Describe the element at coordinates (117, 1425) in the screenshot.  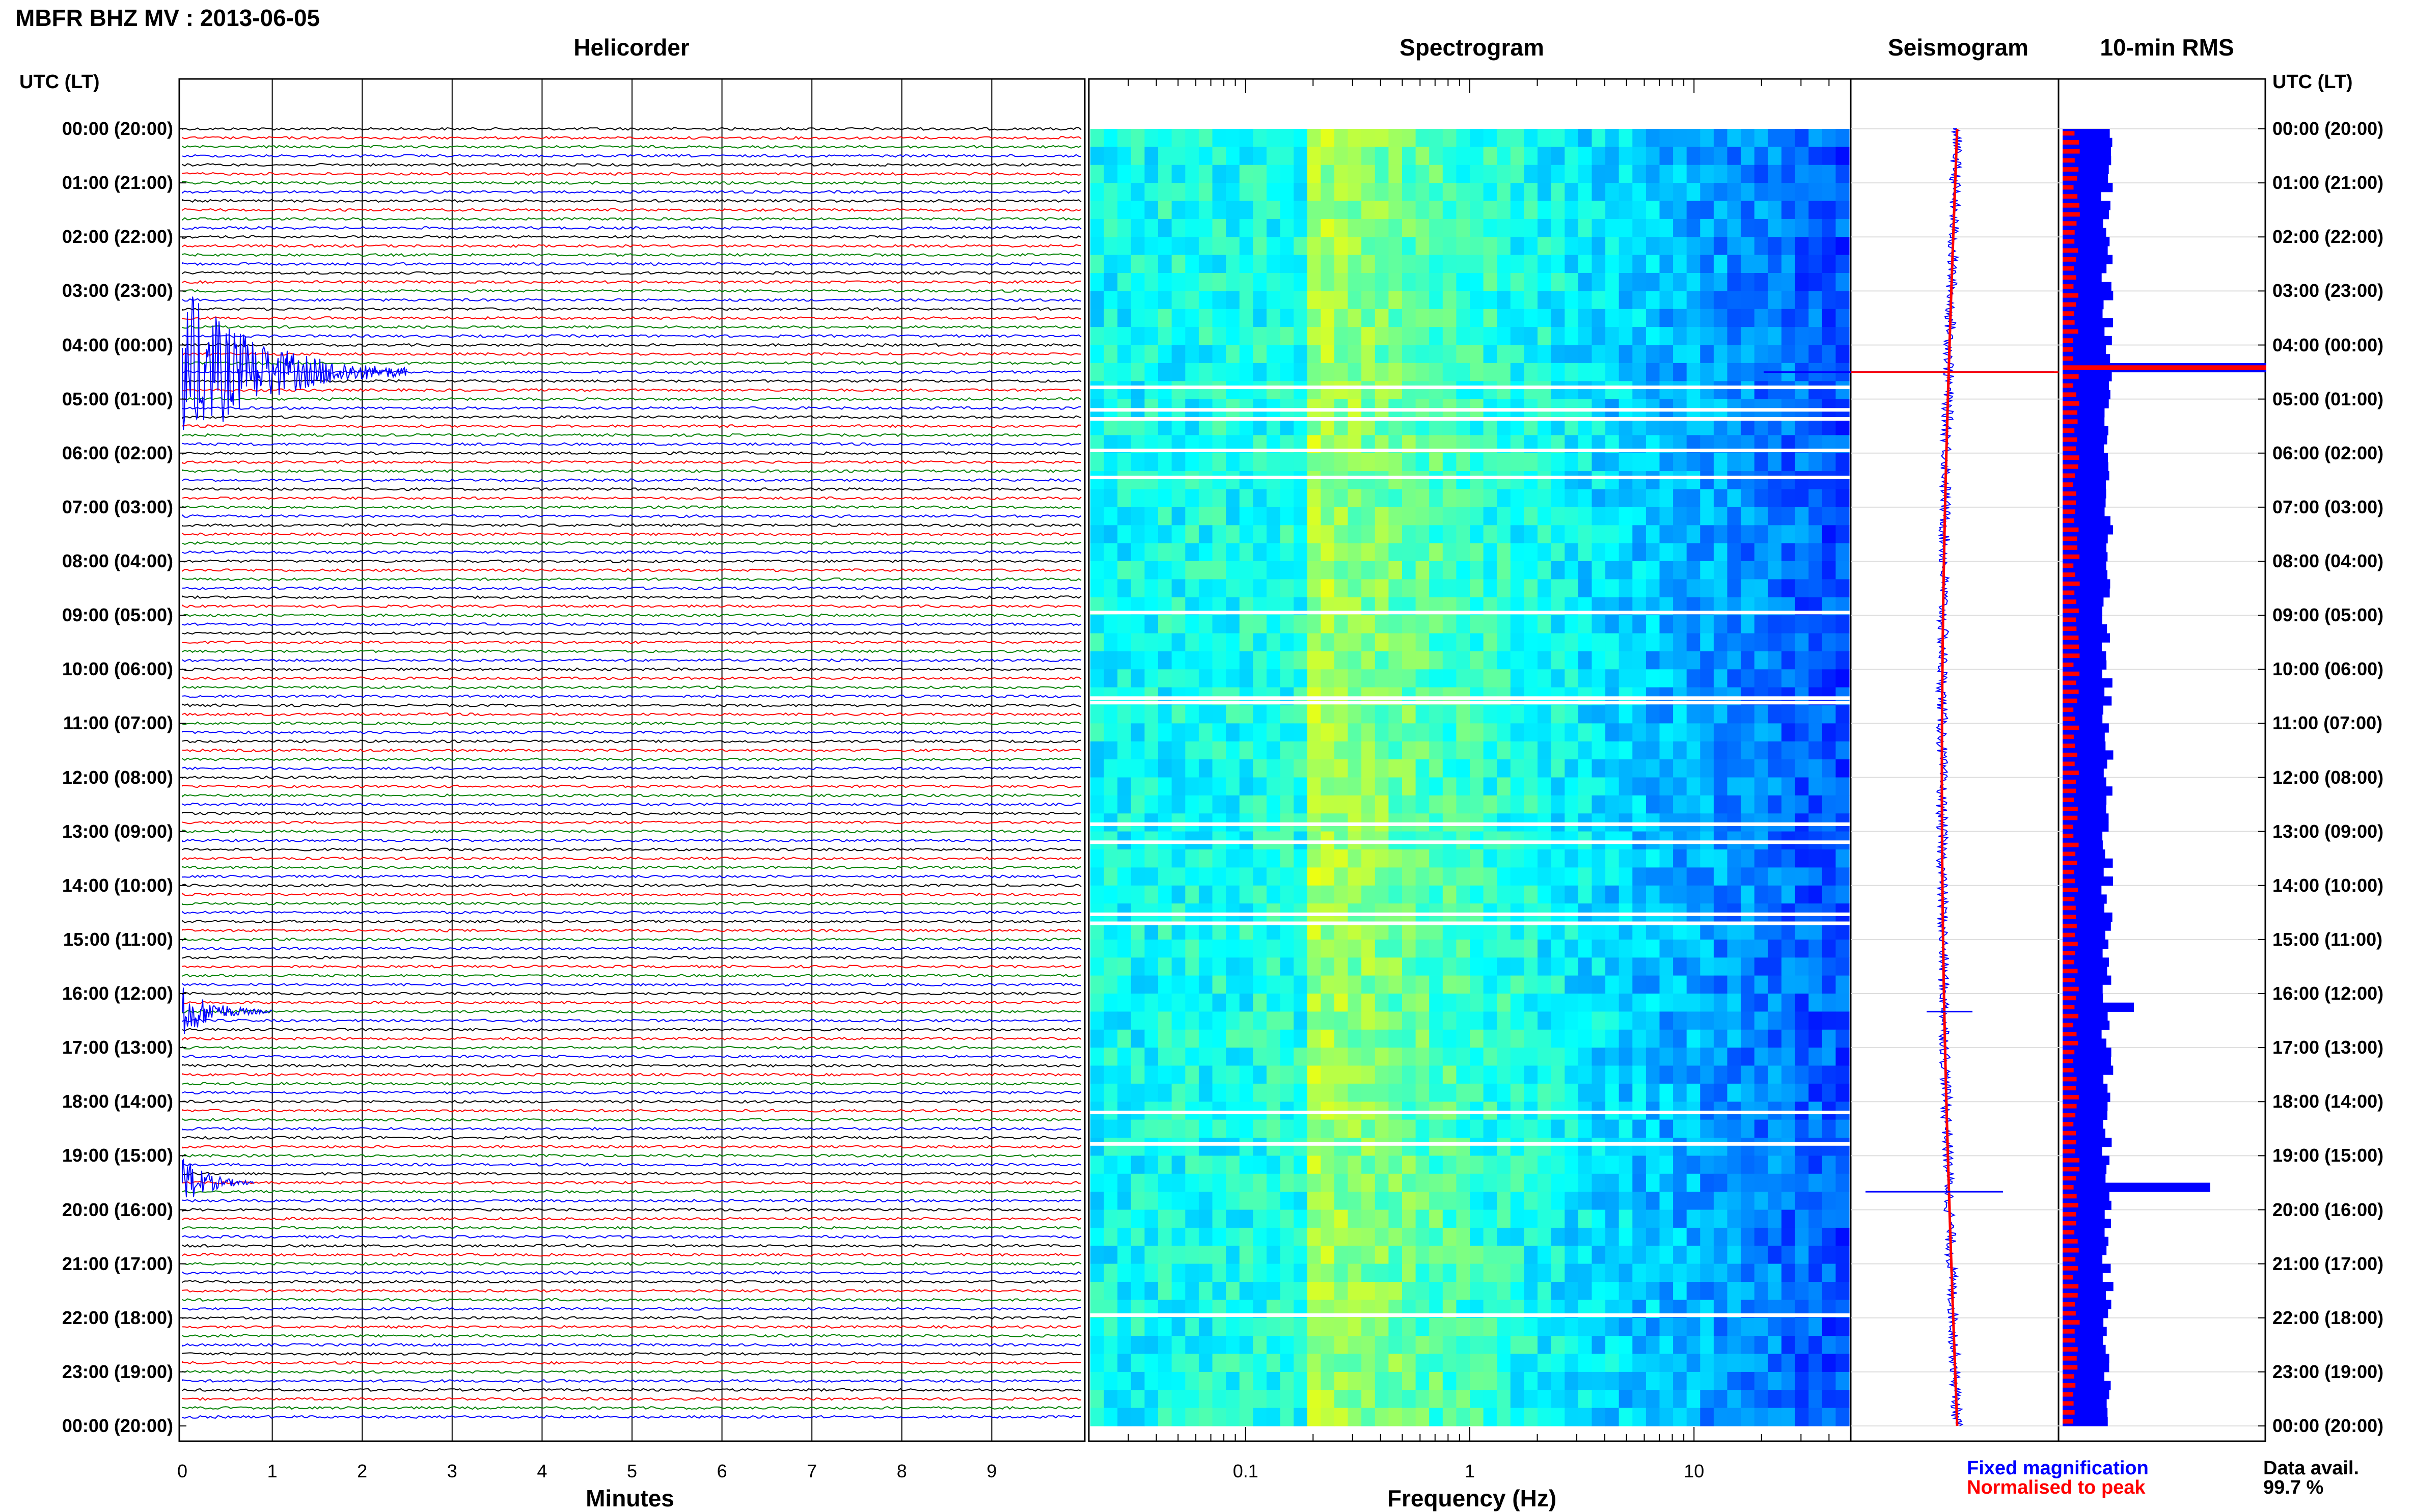
I see `time-tick-label-left: 00:00 (20:00)` at that location.